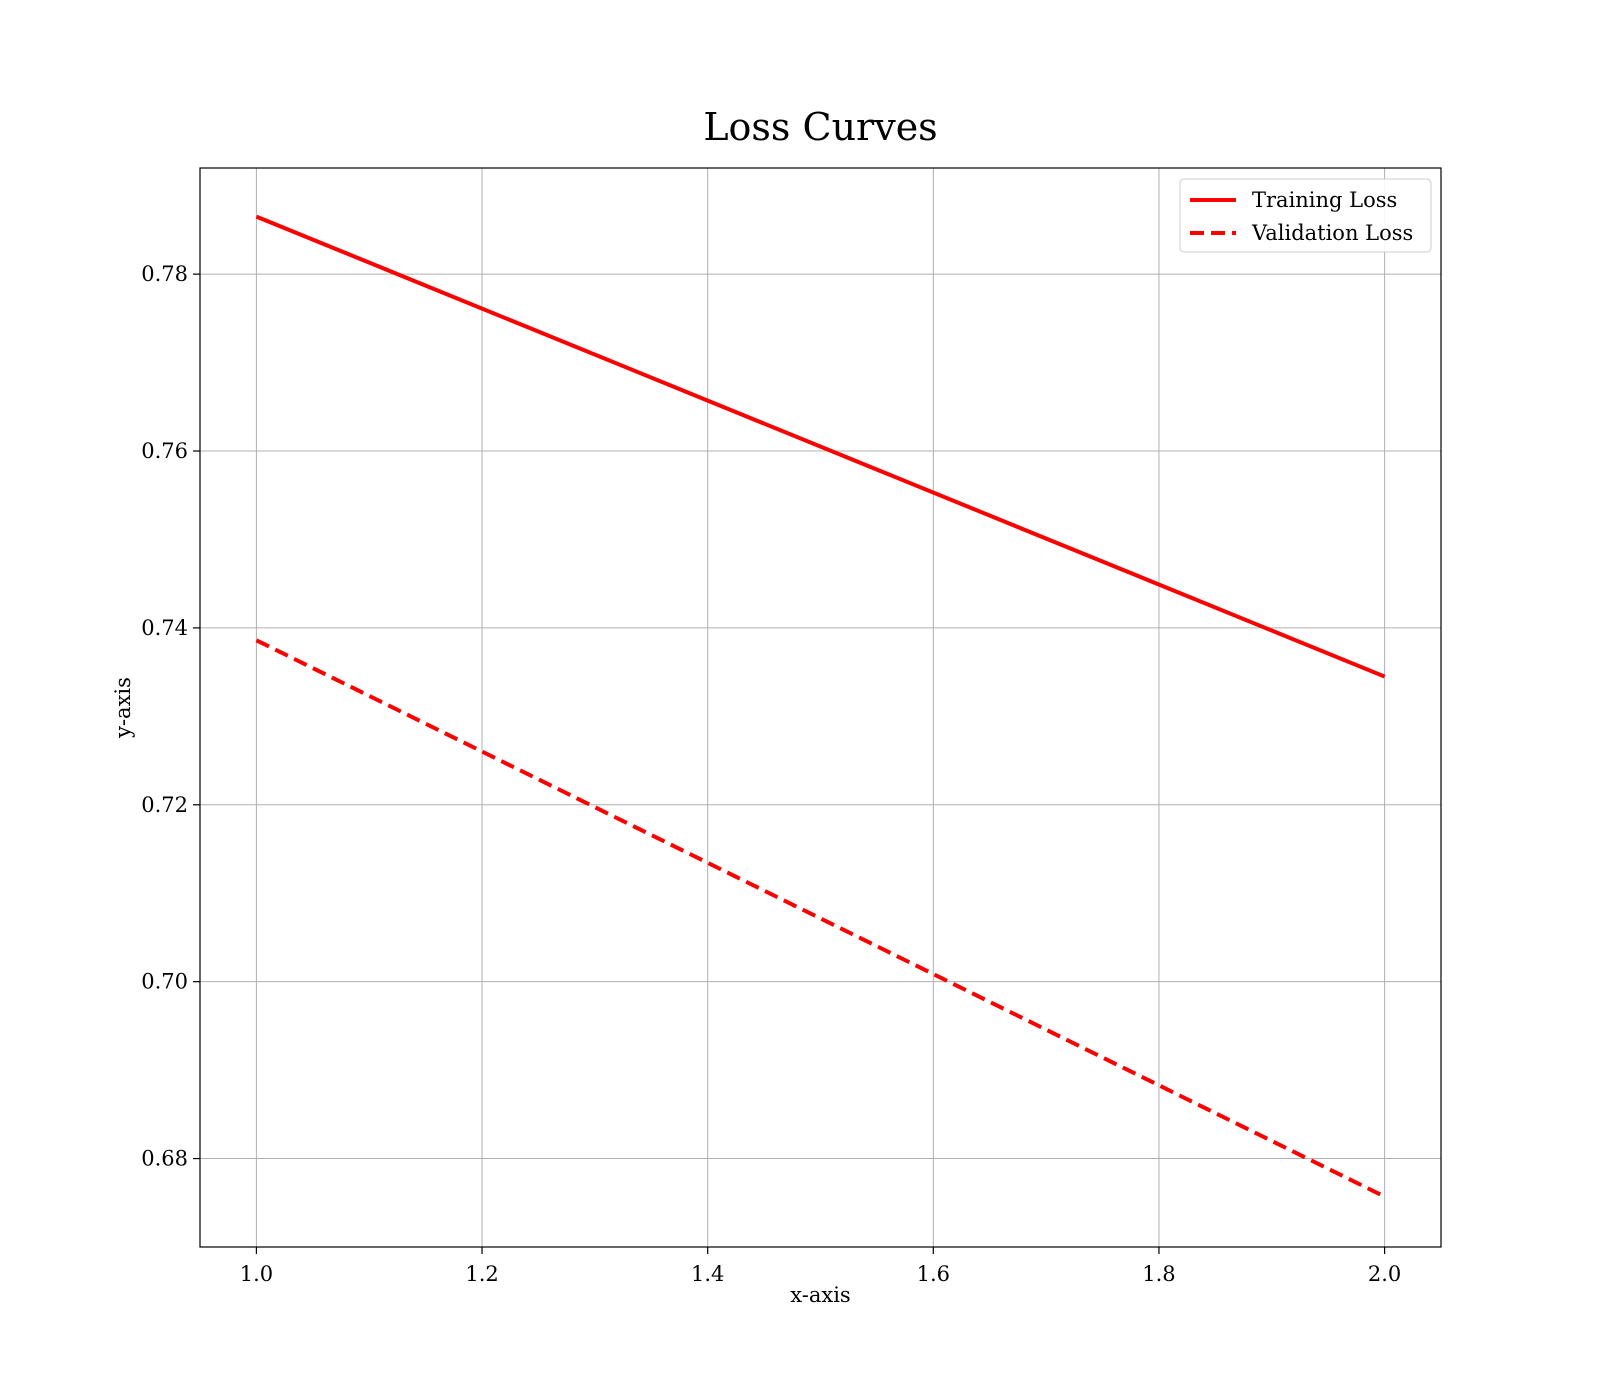  What do you see at coordinates (1332, 233) in the screenshot?
I see `legend-label: Validation Loss` at bounding box center [1332, 233].